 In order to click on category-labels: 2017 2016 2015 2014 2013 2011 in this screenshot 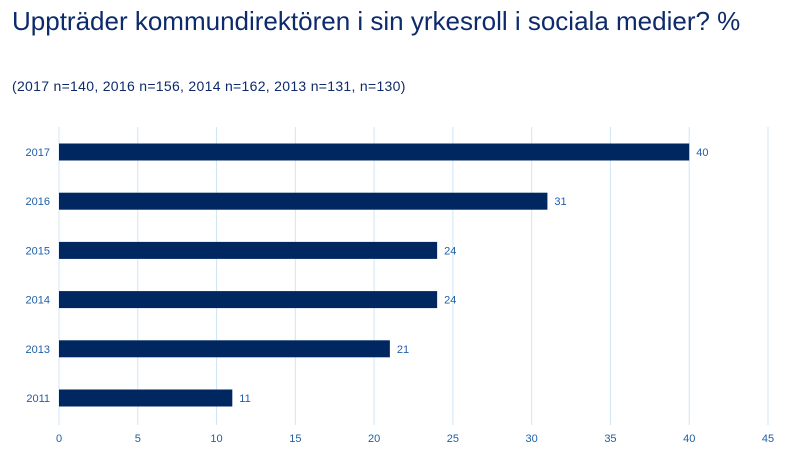, I will do `click(38, 276)`.